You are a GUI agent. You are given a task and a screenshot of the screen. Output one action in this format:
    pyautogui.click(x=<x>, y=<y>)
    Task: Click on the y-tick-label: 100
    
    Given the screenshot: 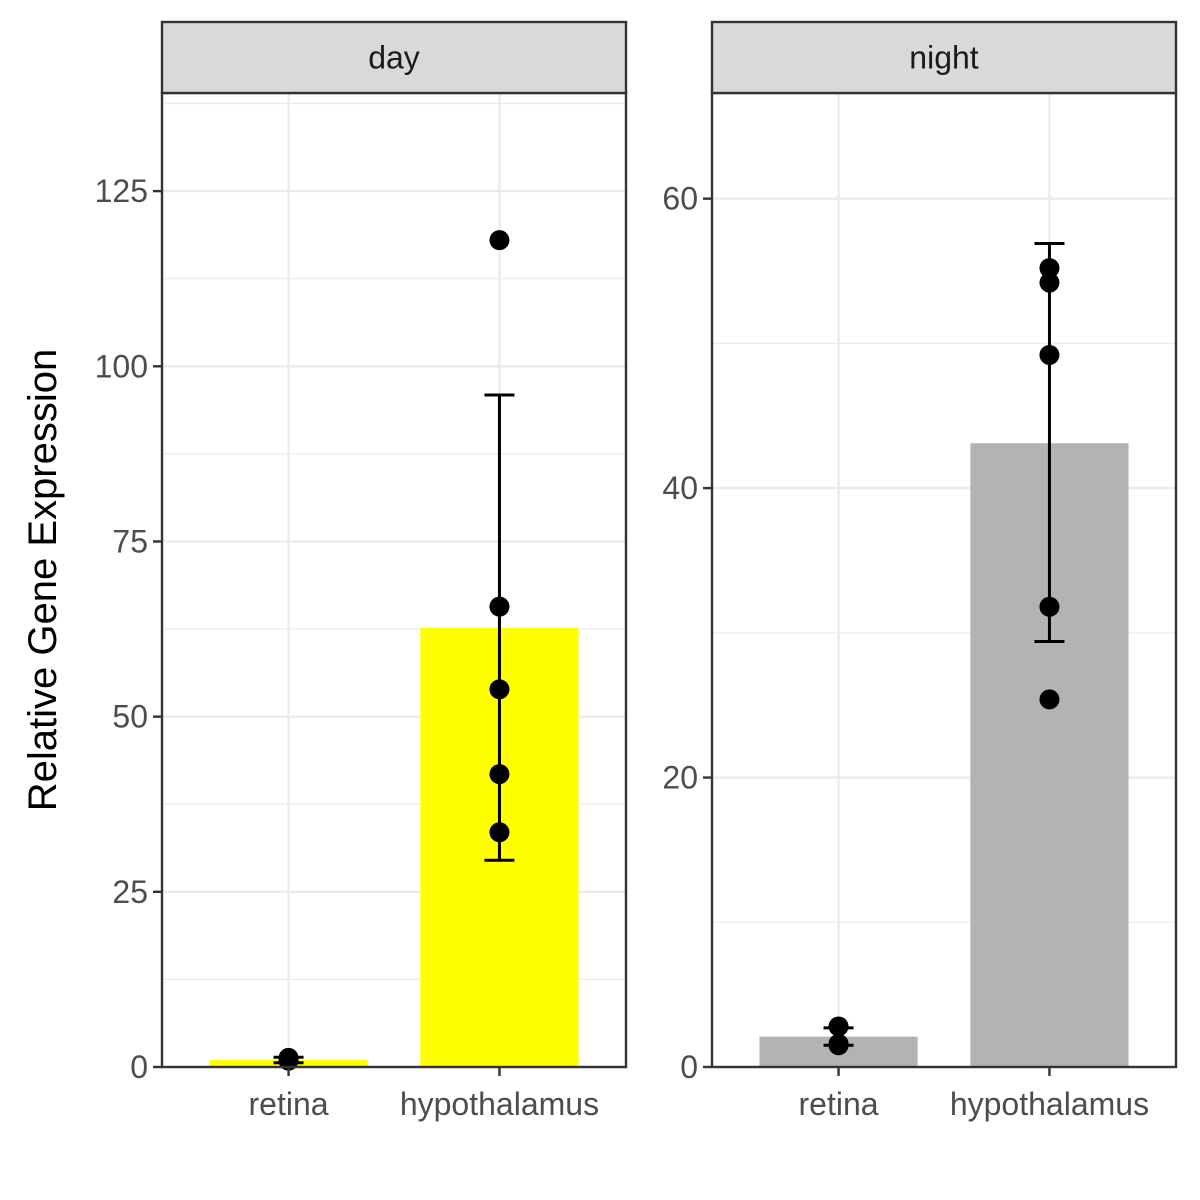 What is the action you would take?
    pyautogui.click(x=121, y=366)
    